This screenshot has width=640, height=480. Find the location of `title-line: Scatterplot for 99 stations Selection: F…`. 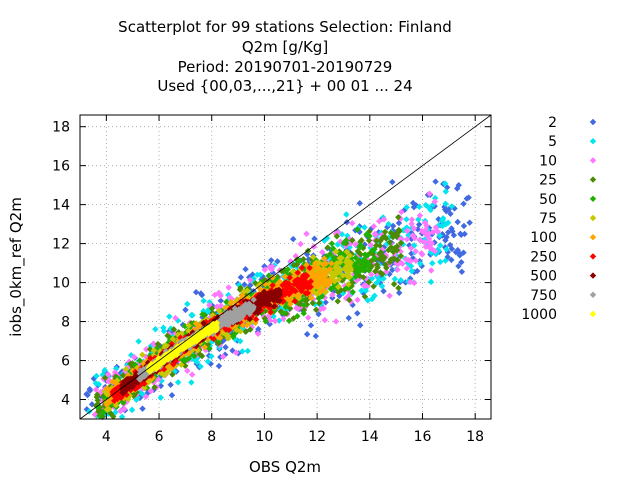

title-line: Scatterplot for 99 stations Selection: F… is located at coordinates (285, 27).